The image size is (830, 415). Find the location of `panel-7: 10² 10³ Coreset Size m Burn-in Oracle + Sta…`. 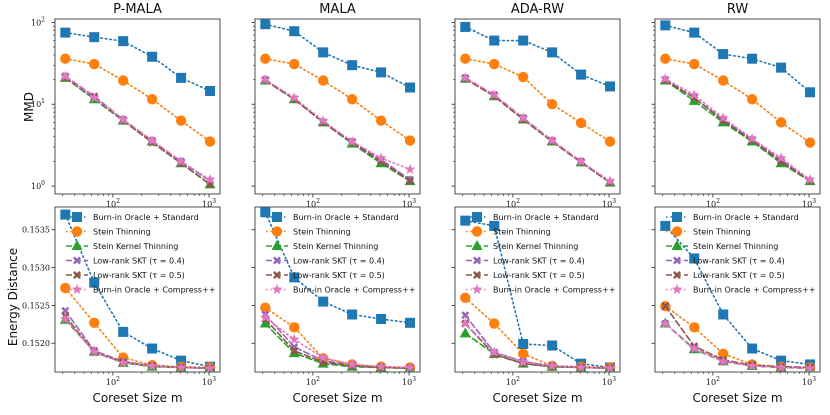

panel-7: 10² 10³ Coreset Size m Burn-in Oracle + Sta… is located at coordinates (536, 305).